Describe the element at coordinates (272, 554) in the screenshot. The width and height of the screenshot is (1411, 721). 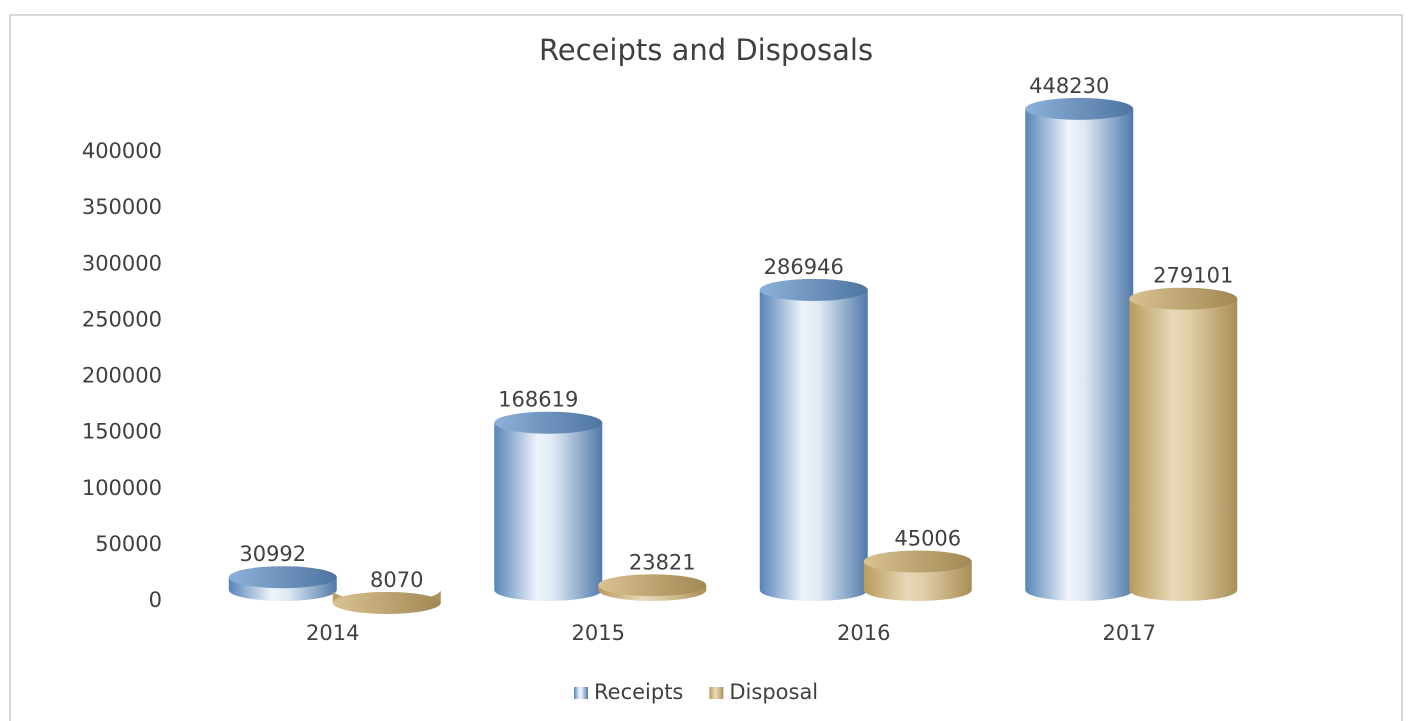
I see `data-label: 30992` at that location.